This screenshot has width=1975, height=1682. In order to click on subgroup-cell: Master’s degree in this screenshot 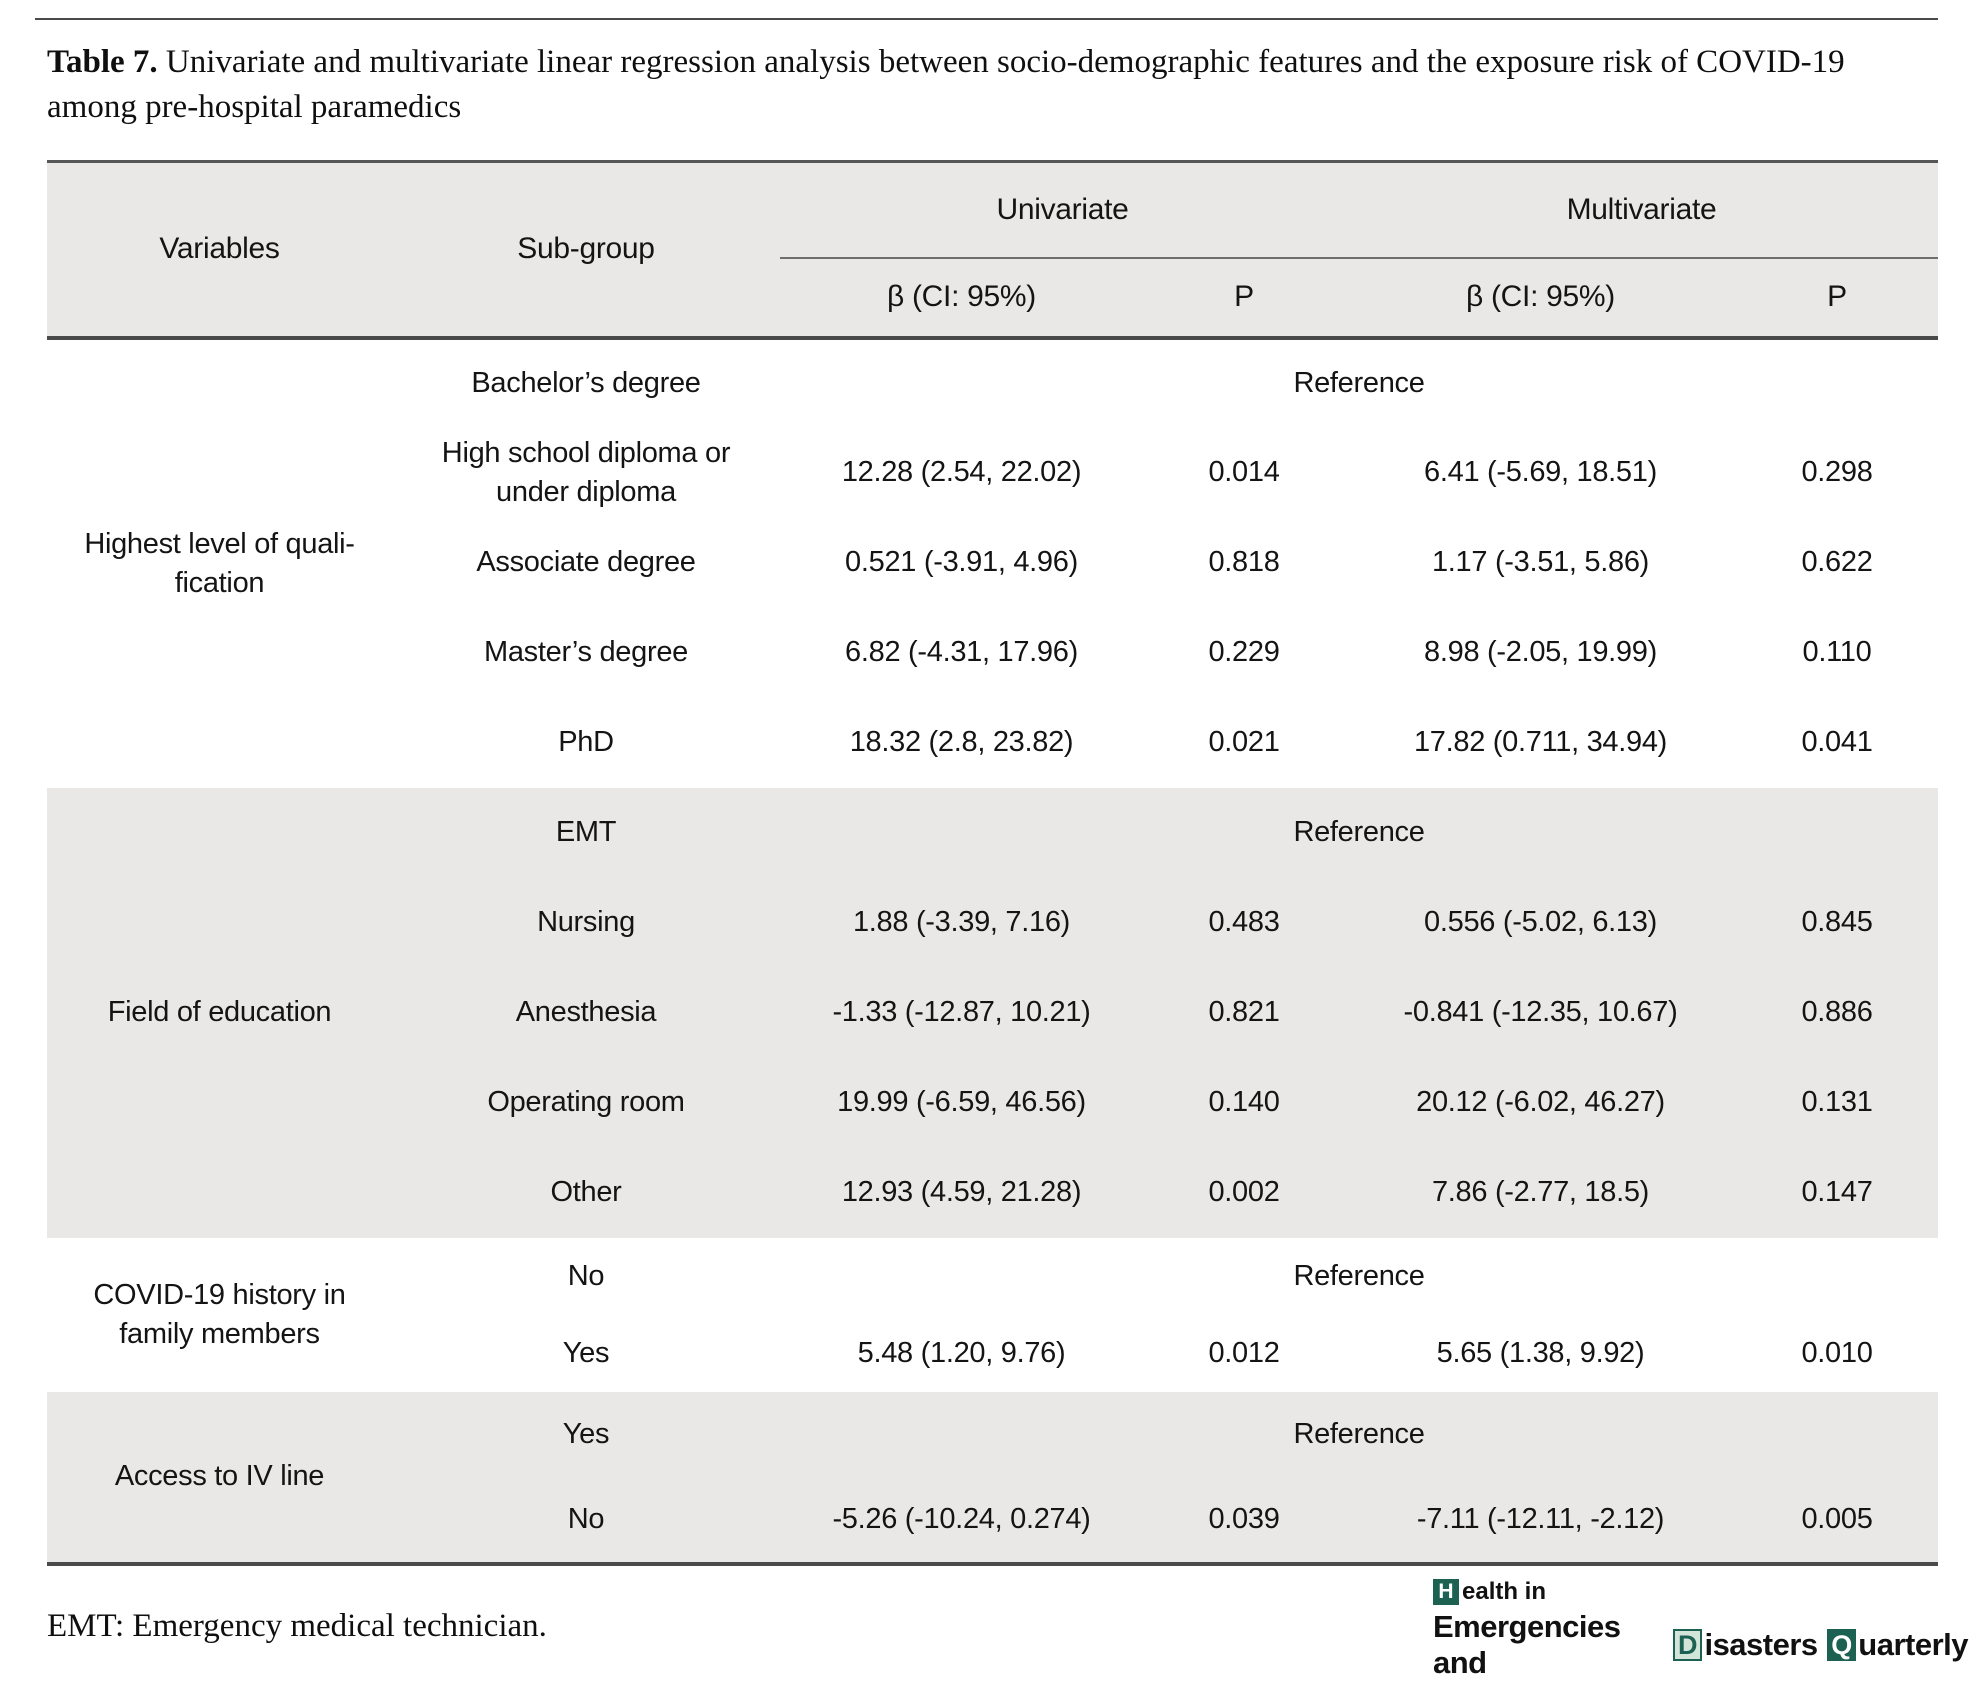, I will do `click(586, 652)`.